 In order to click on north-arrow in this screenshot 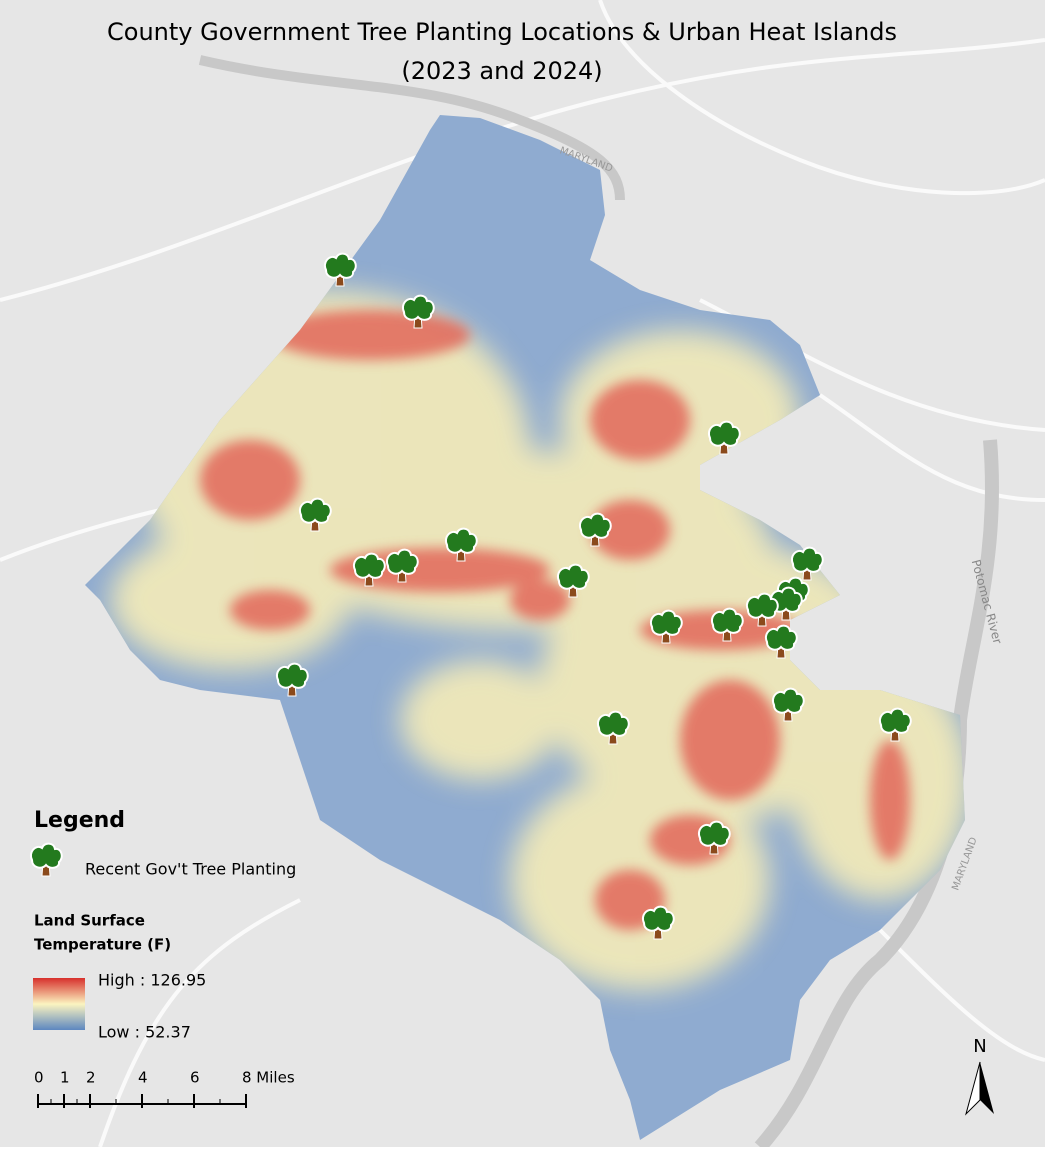, I will do `click(987, 1088)`.